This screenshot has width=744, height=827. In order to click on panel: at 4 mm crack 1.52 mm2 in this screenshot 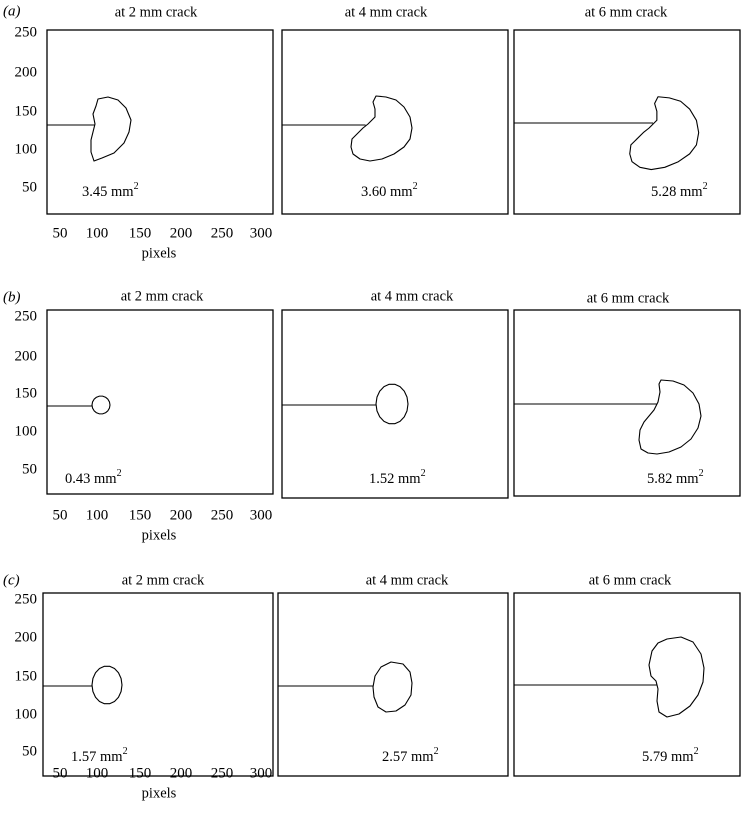, I will do `click(395, 393)`.